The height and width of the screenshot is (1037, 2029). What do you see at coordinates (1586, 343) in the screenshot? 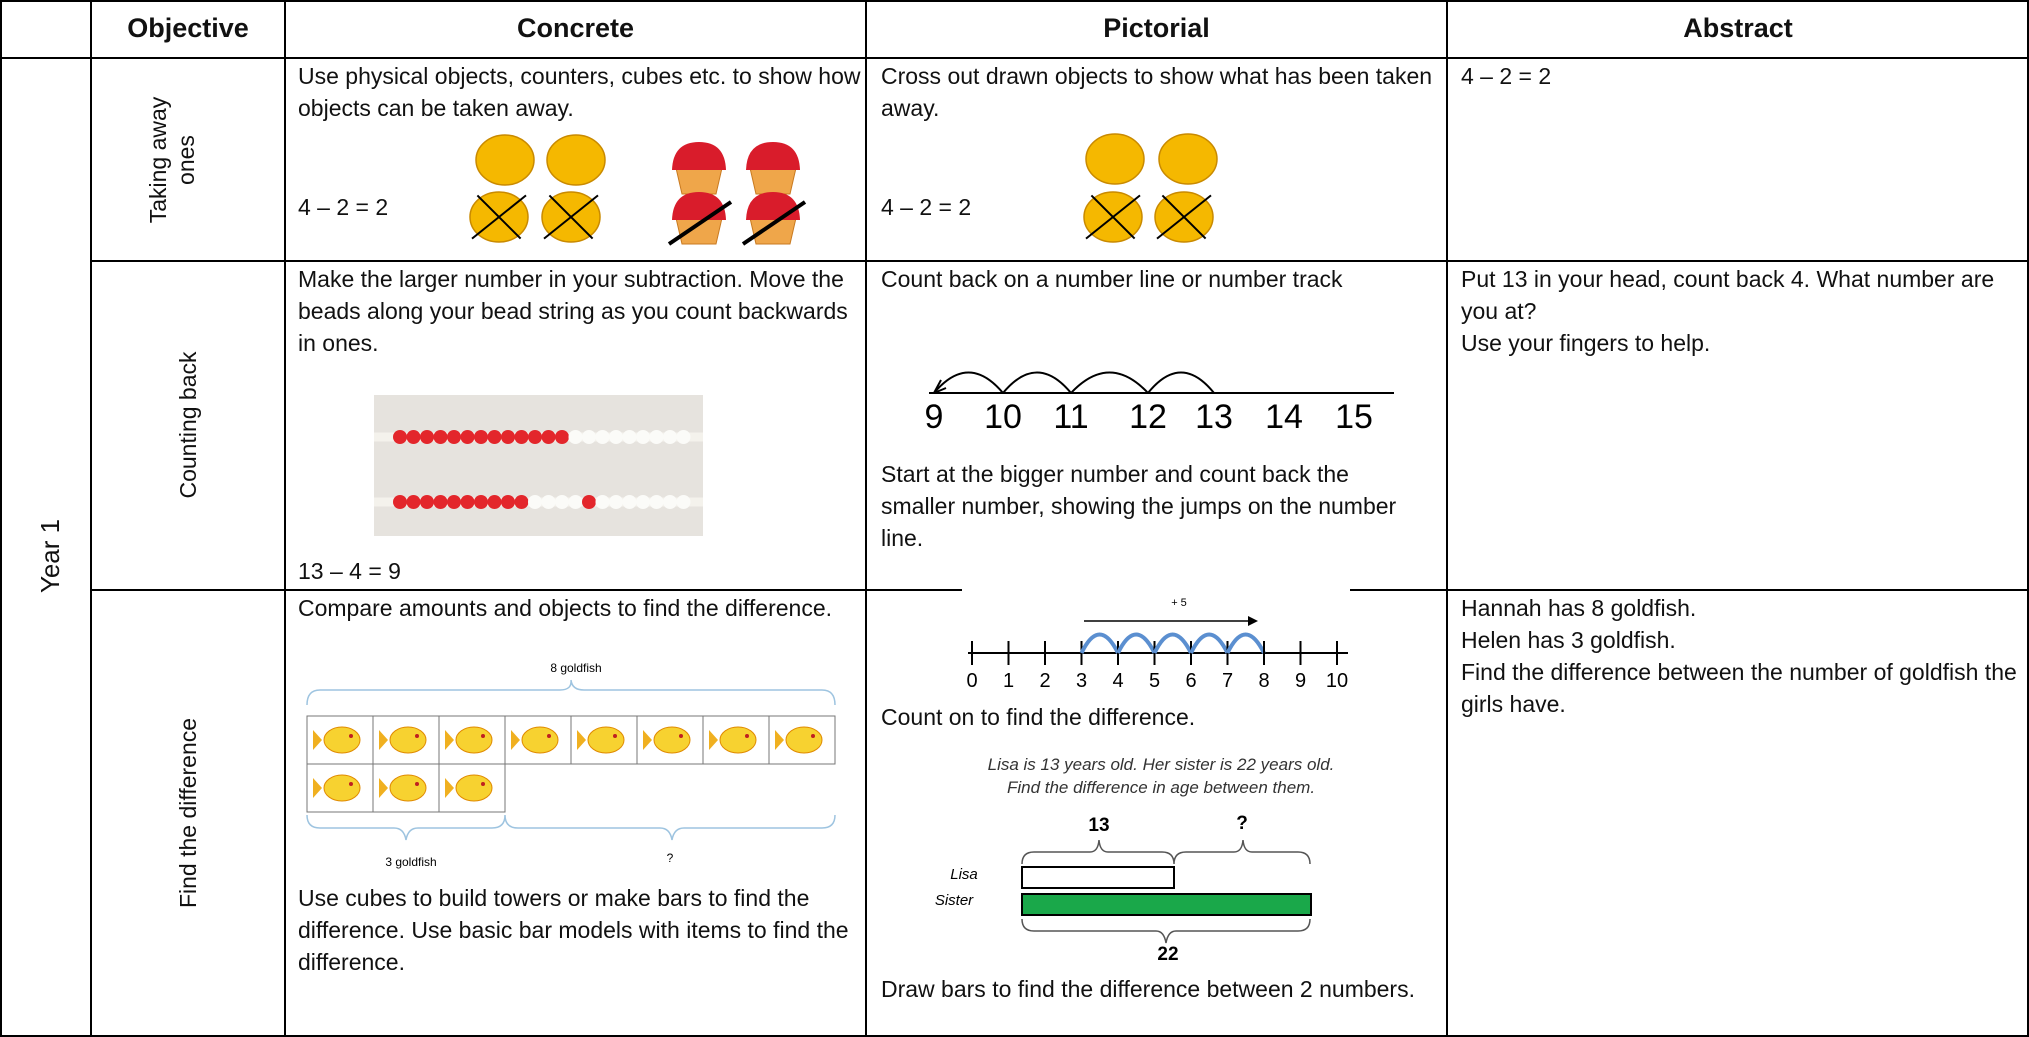
I see `cell-text: Use your fingers to help.` at bounding box center [1586, 343].